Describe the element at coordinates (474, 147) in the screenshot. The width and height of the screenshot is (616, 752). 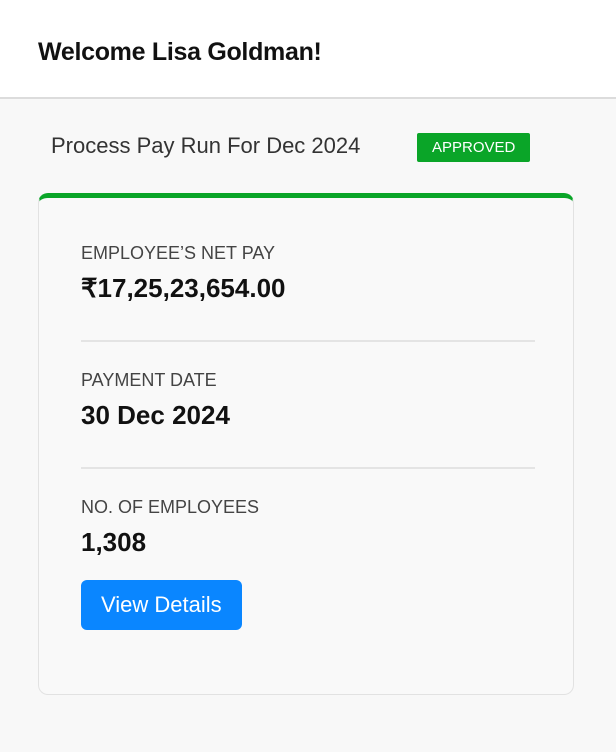
I see `status-badge: APPROVED` at that location.